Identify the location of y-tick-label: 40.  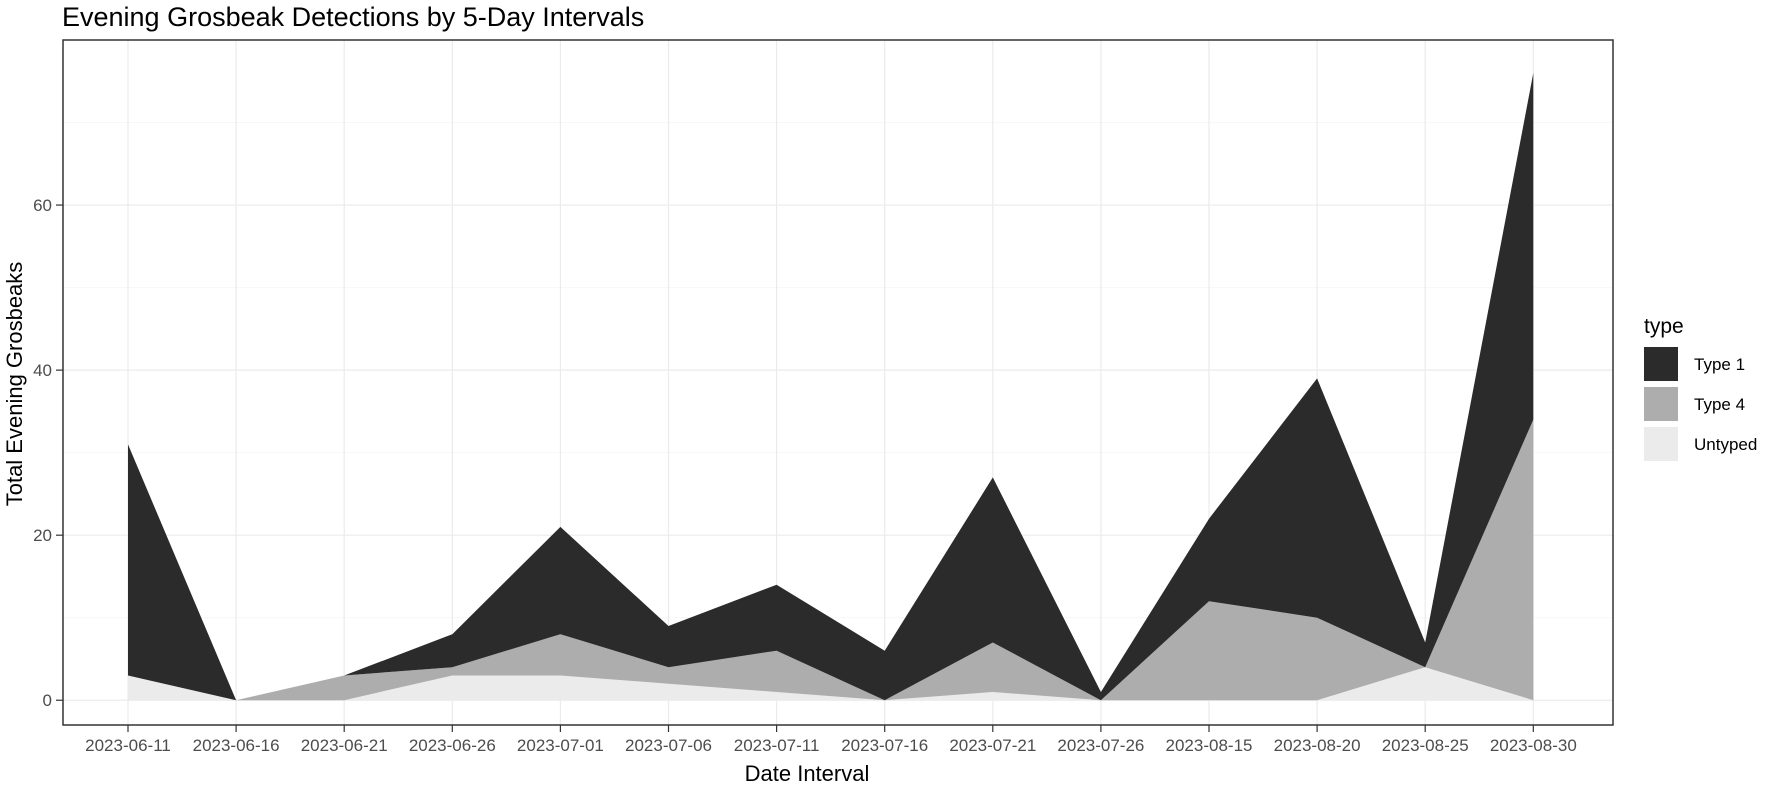
(42, 370).